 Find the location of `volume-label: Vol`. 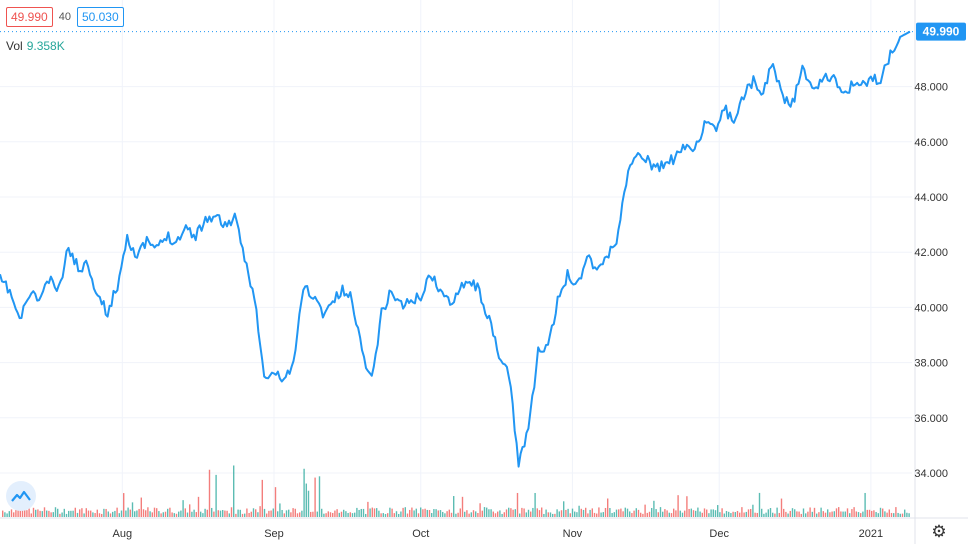

volume-label: Vol is located at coordinates (14, 46).